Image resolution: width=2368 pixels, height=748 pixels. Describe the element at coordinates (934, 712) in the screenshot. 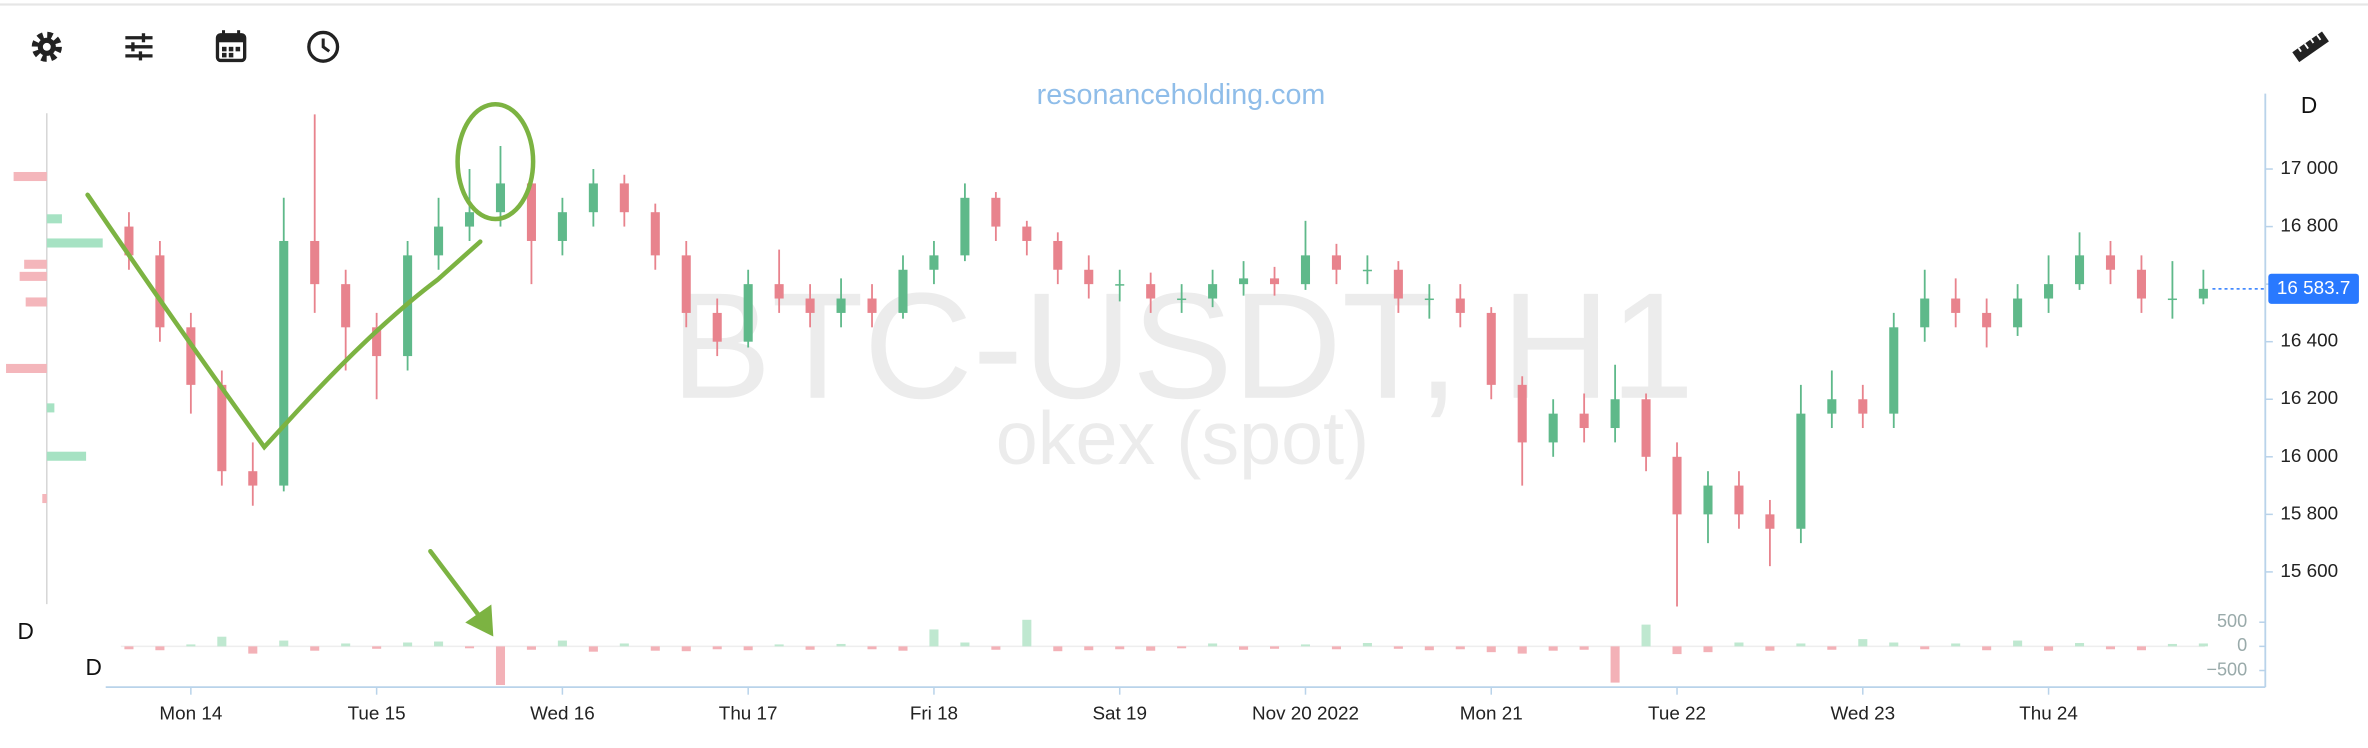

I see `x-tick-label: Fri 18` at that location.